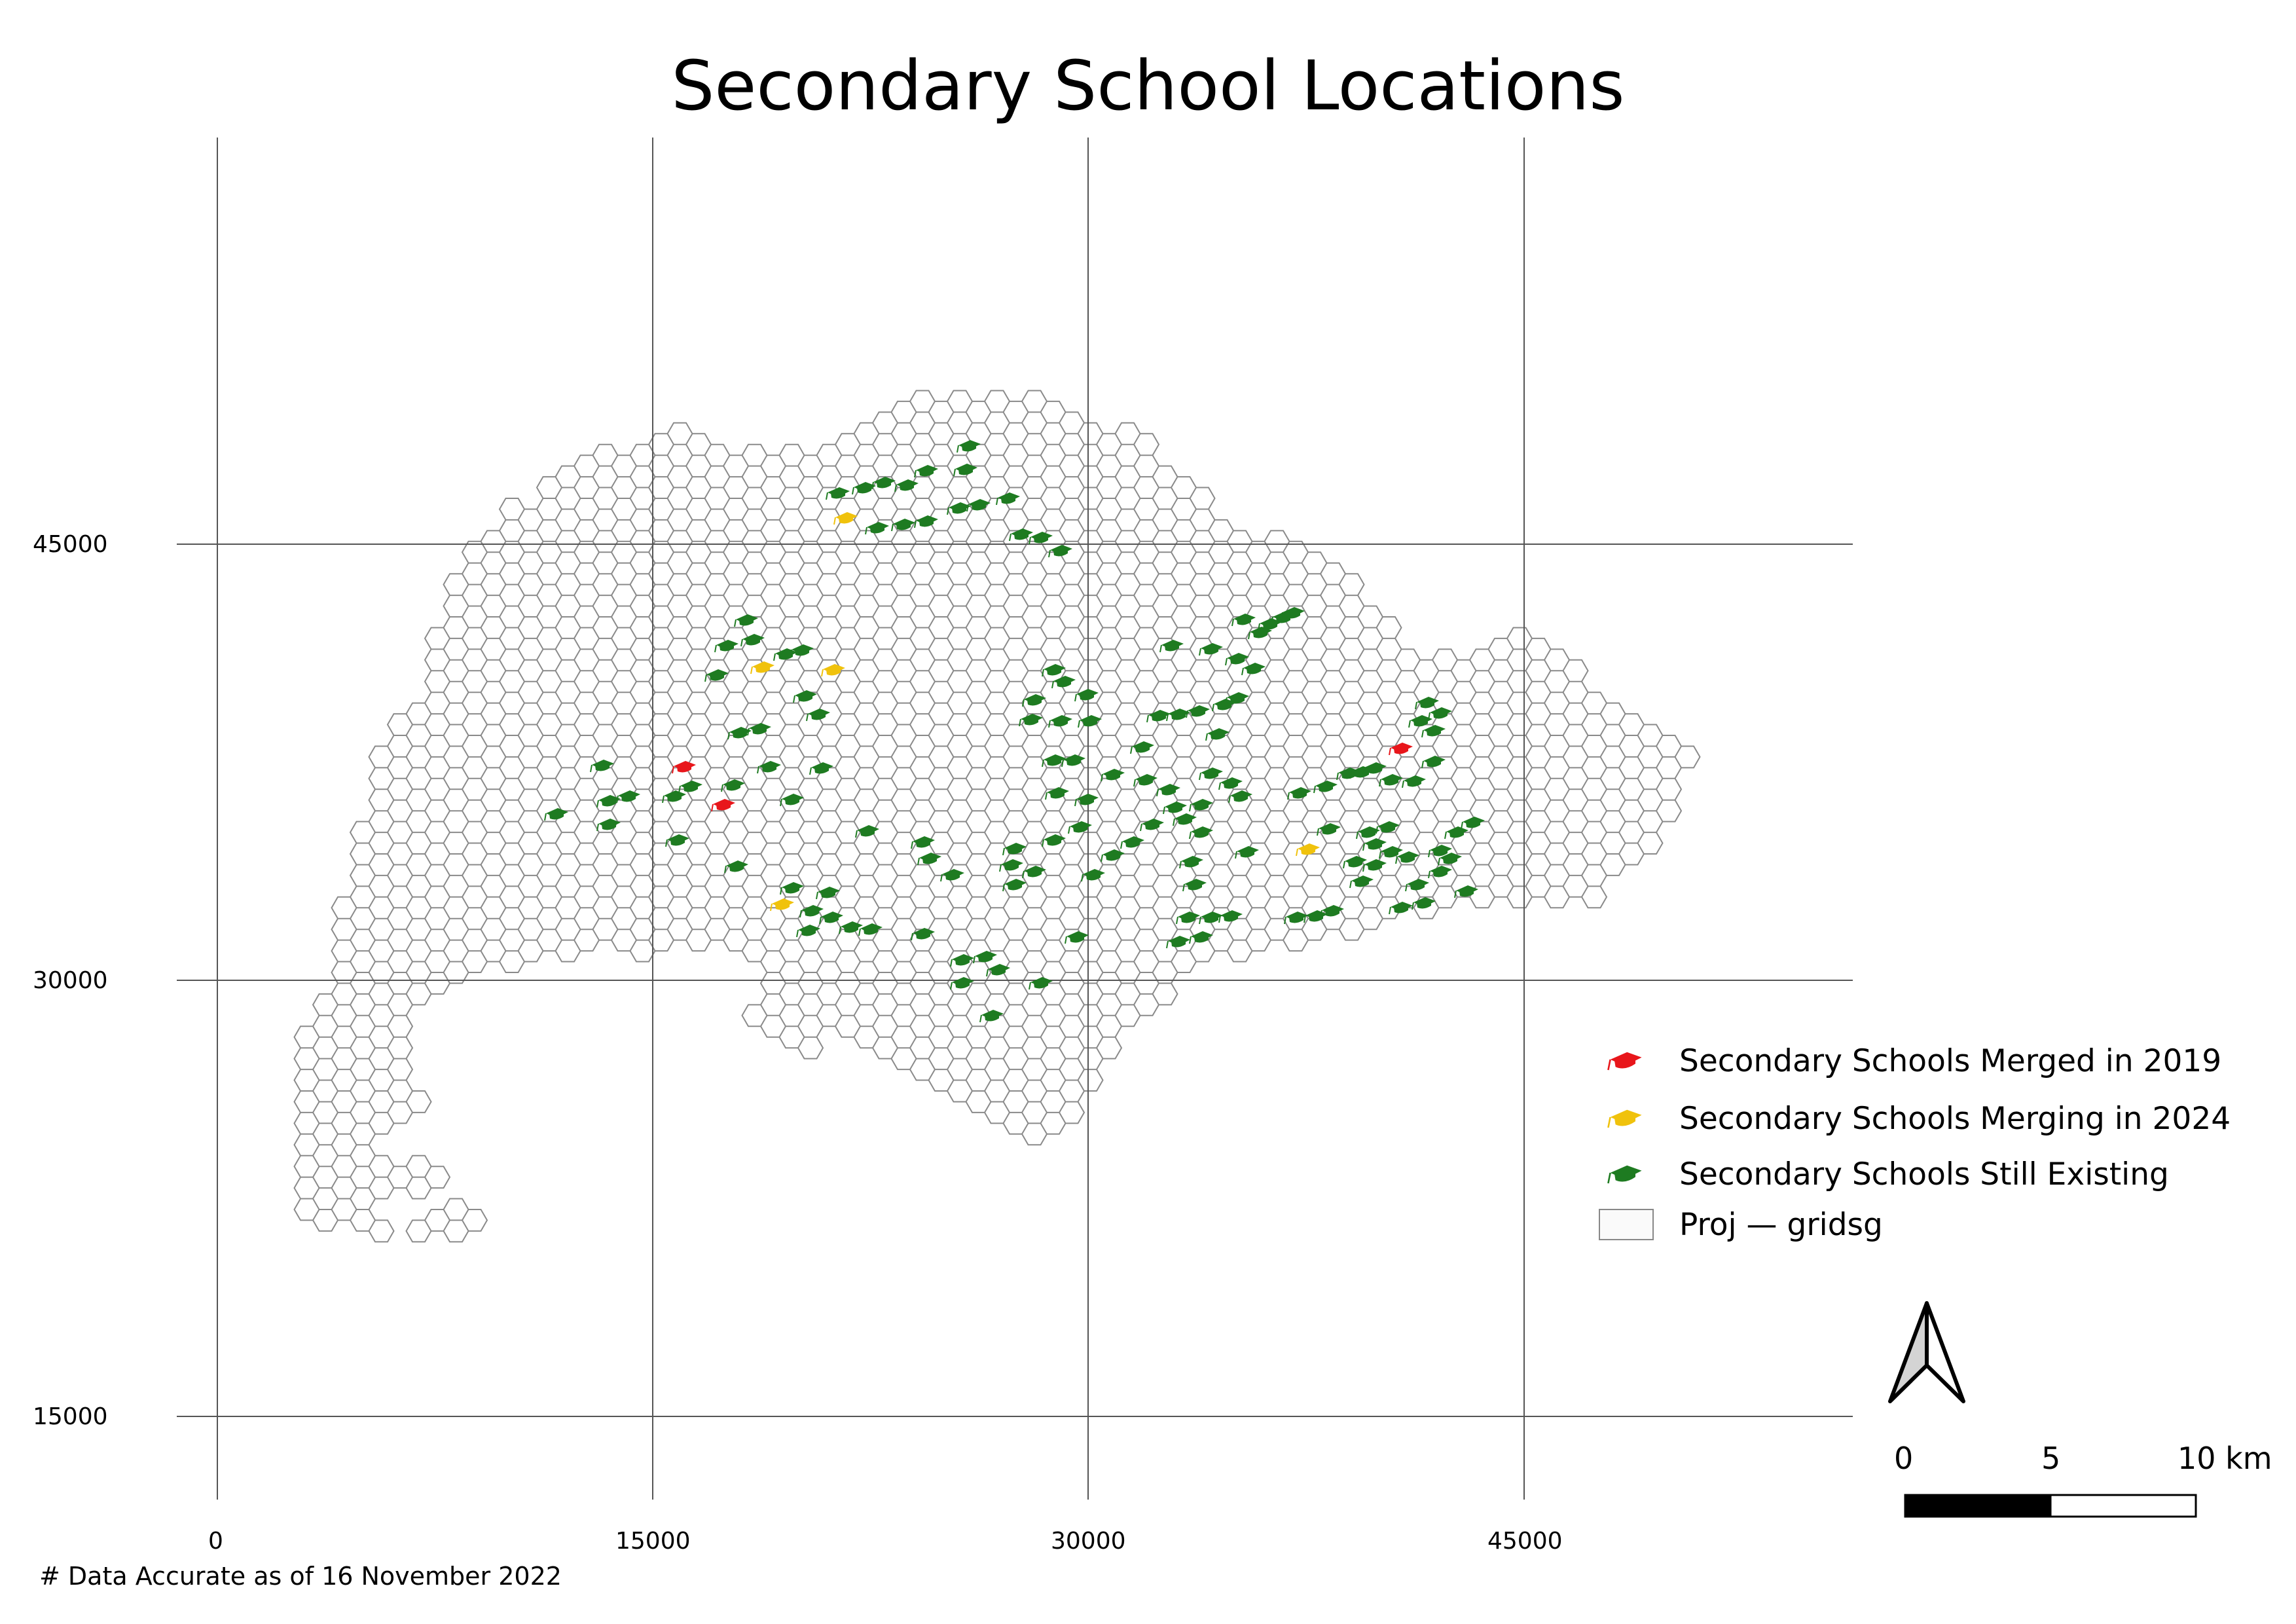  I want to click on legend-label: Secondary Schools Merged in 2019, so click(1950, 1061).